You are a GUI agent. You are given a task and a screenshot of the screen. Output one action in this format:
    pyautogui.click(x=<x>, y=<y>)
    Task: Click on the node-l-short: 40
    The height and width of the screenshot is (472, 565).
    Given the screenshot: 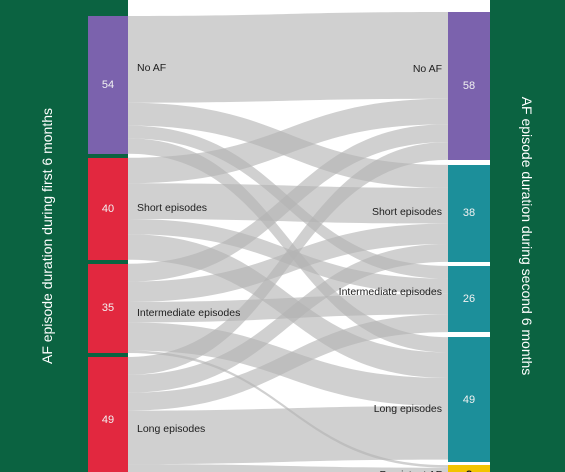 What is the action you would take?
    pyautogui.click(x=108, y=208)
    